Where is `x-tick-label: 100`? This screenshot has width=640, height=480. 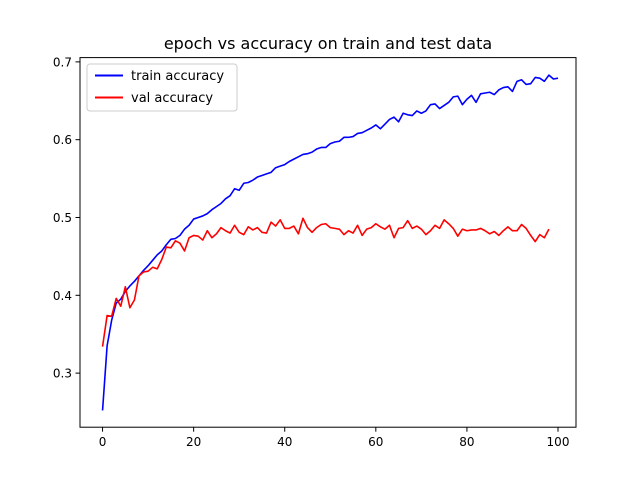 x-tick-label: 100 is located at coordinates (558, 442).